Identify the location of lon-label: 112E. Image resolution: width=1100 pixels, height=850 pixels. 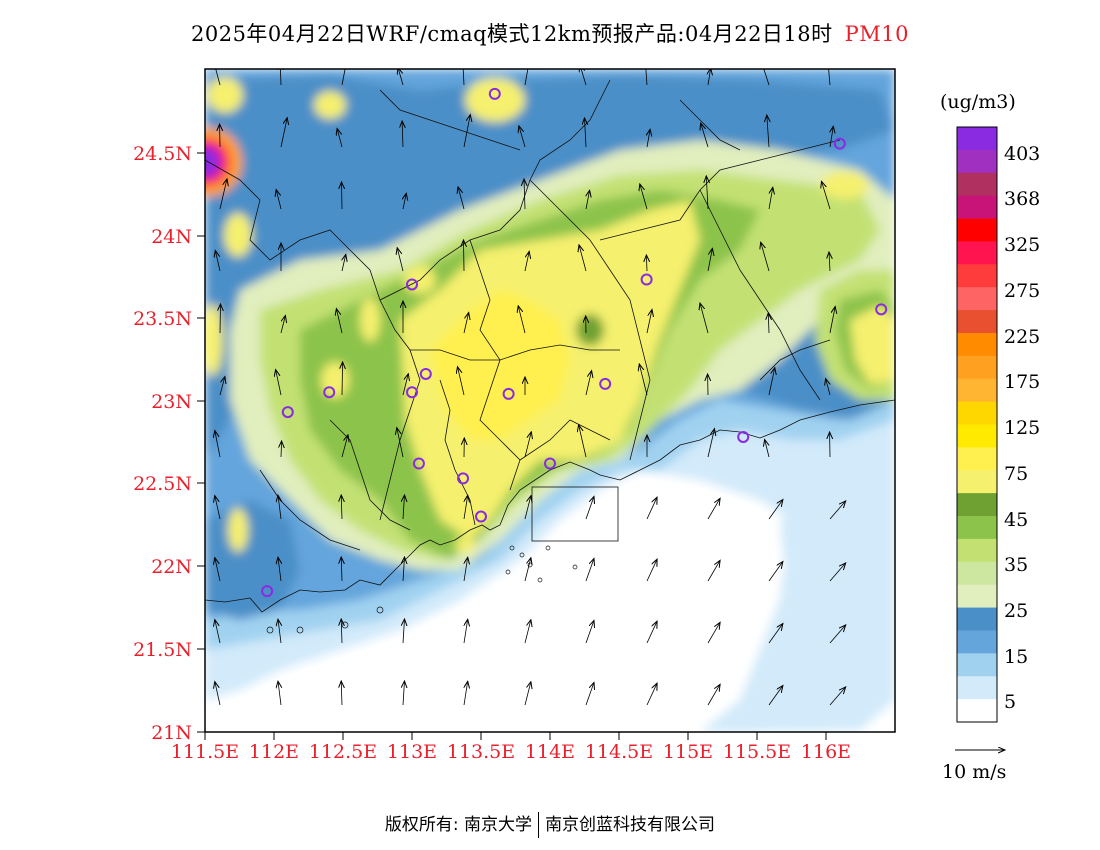
(274, 752).